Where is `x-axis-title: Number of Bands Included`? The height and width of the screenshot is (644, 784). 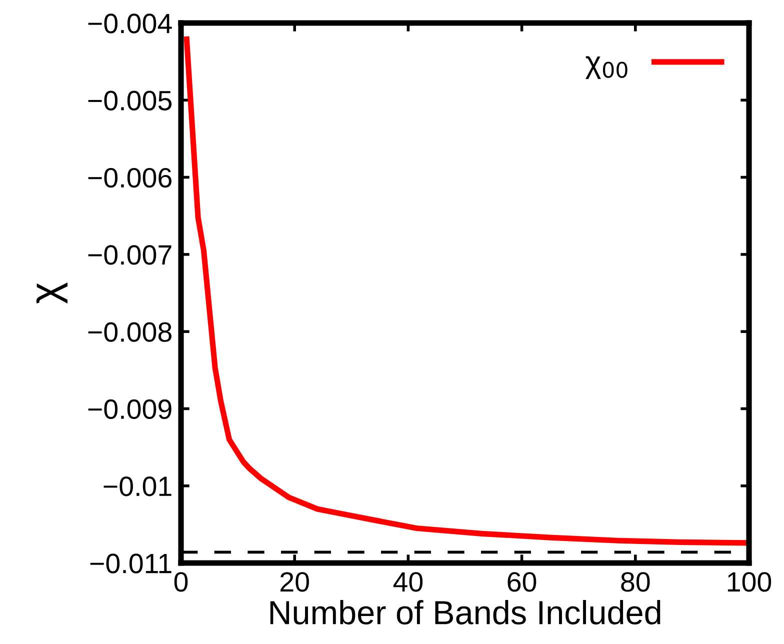 x-axis-title: Number of Bands Included is located at coordinates (465, 612).